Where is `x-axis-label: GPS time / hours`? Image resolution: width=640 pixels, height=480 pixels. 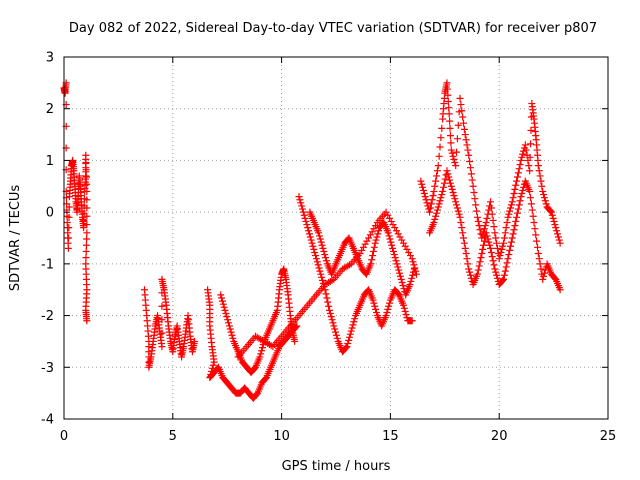
x-axis-label: GPS time / hours is located at coordinates (336, 466).